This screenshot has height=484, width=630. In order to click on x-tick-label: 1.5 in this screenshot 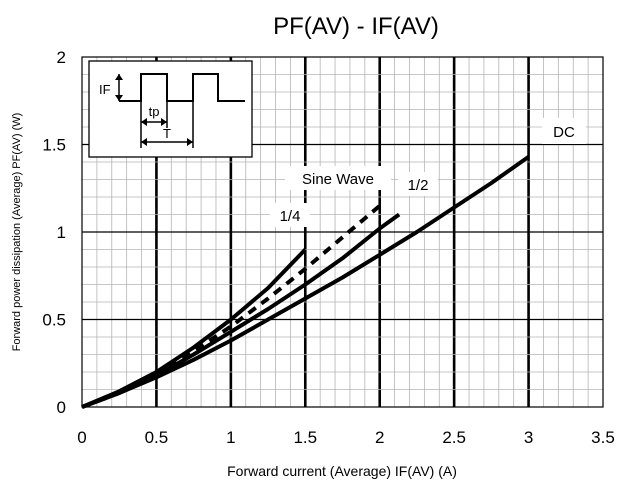, I will do `click(305, 437)`.